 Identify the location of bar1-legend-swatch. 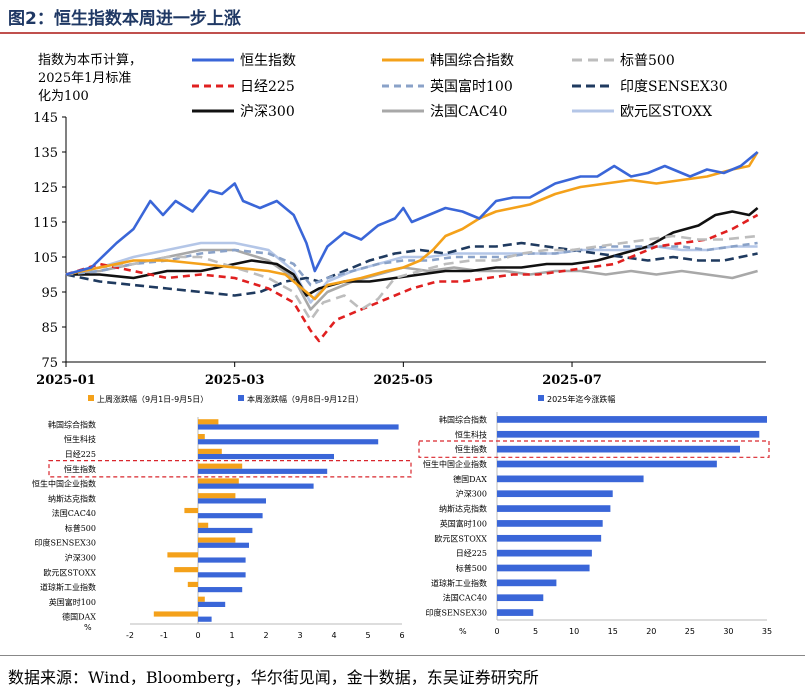
(91, 398).